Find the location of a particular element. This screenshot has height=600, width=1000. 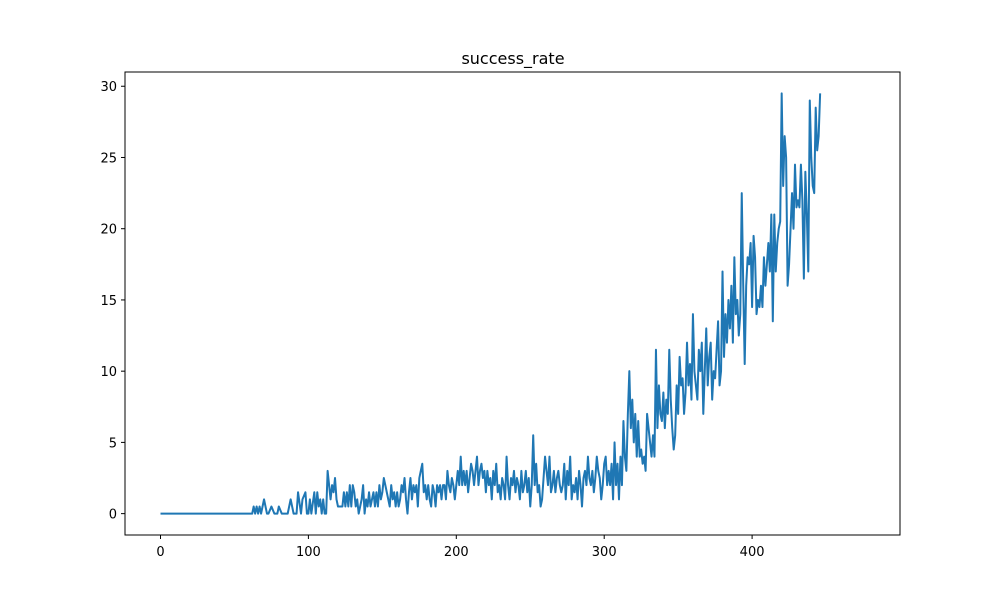

y-tick-label: 20 is located at coordinates (108, 230).